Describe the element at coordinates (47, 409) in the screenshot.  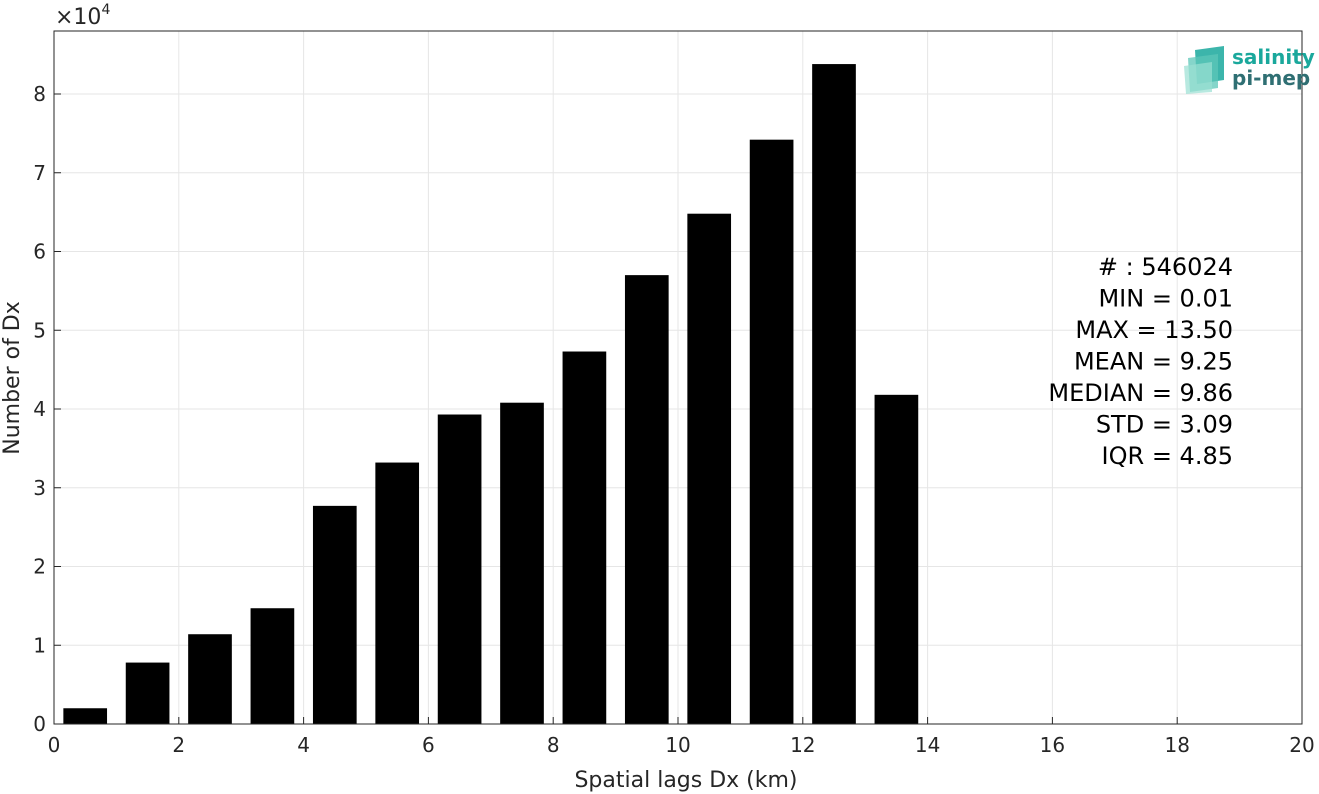
I see `y-axis-ticks: 0 1 2 3 4 5 6 7 8` at that location.